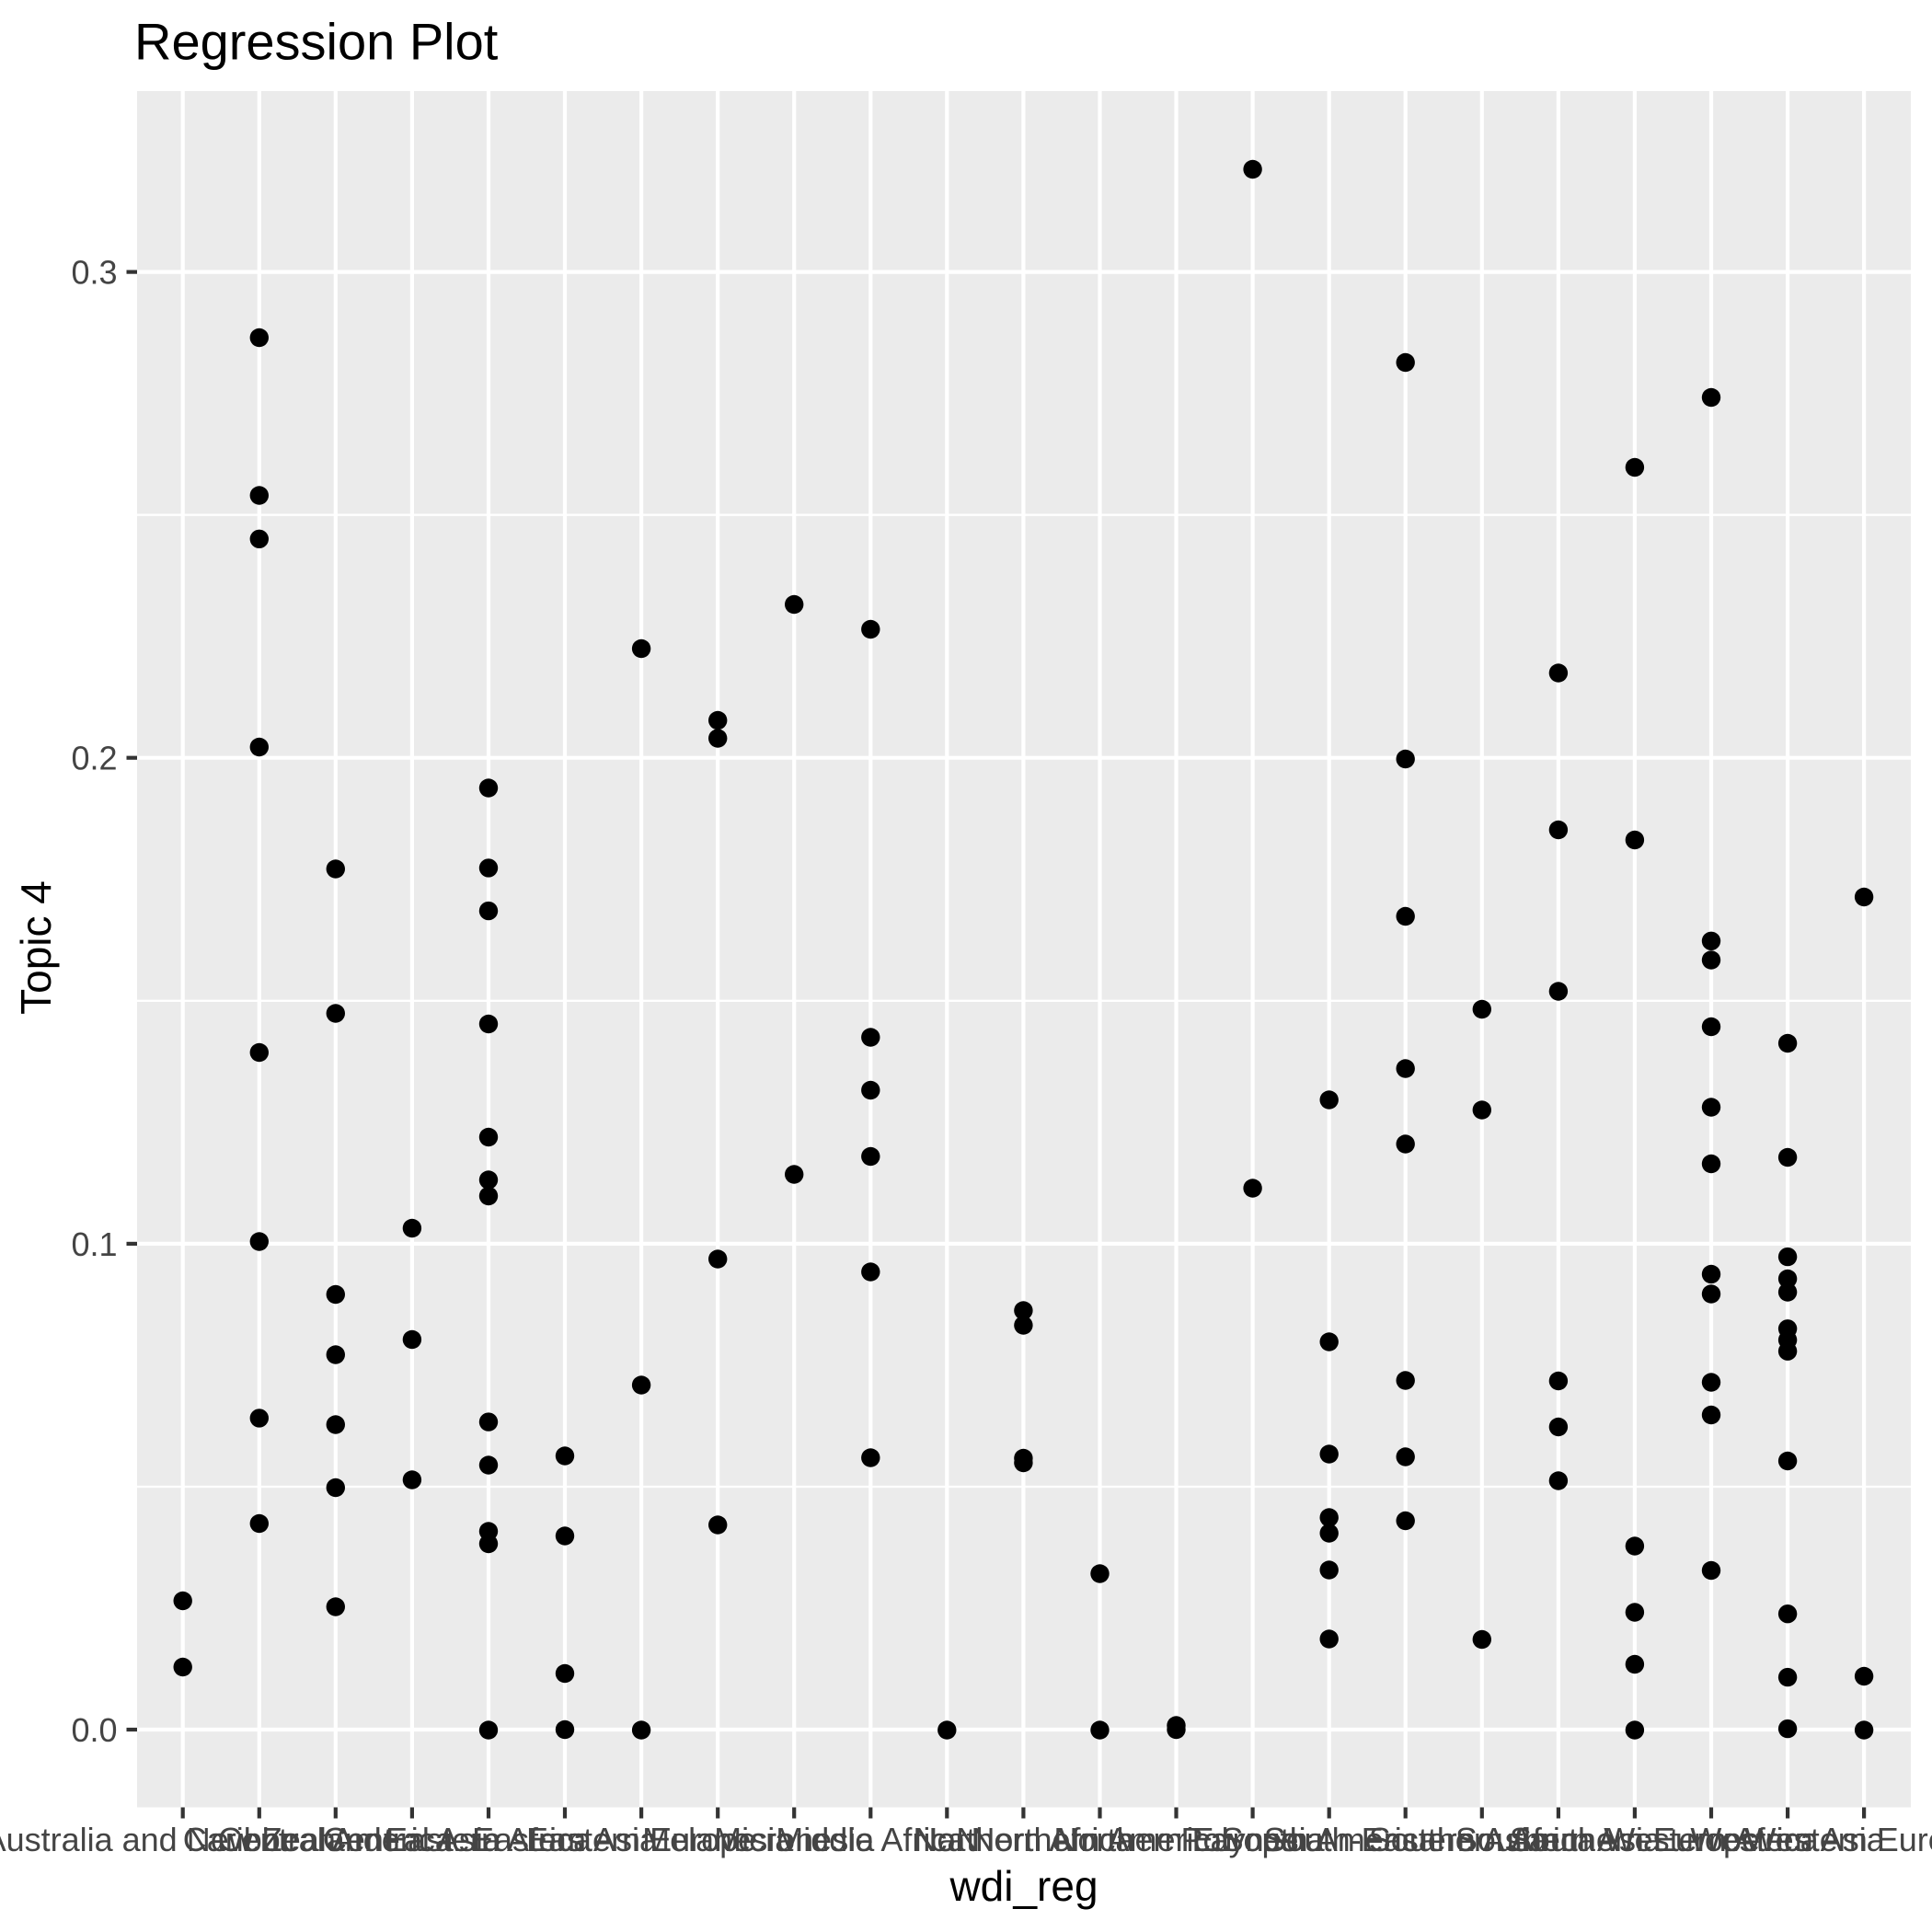 Image resolution: width=1932 pixels, height=1932 pixels. What do you see at coordinates (1175, 1839) in the screenshot?
I see `svg-text: Northern Europe` at bounding box center [1175, 1839].